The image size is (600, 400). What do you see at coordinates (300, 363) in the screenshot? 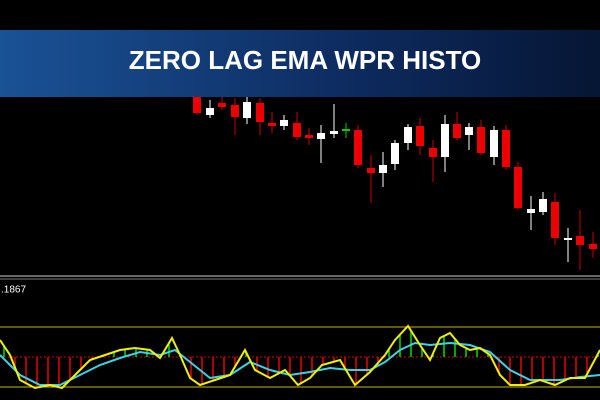
I see `signal-line` at bounding box center [300, 363].